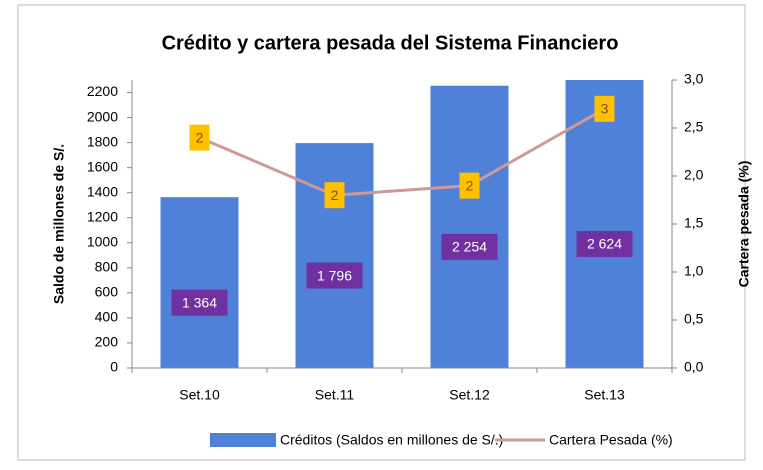  Describe the element at coordinates (199, 395) in the screenshot. I see `x-tick-label: Set.10` at that location.